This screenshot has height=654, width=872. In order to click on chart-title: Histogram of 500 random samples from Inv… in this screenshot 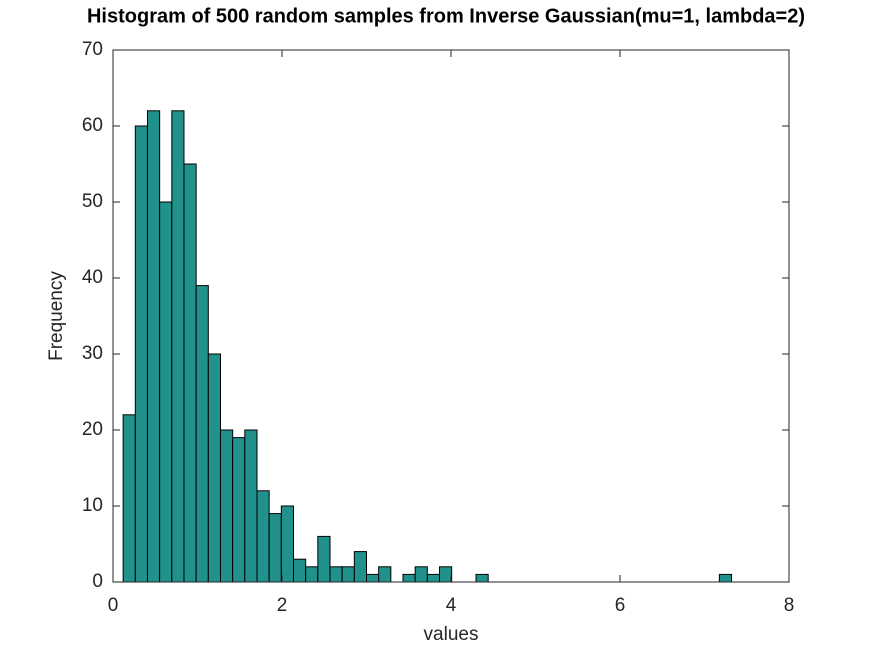, I will do `click(446, 16)`.